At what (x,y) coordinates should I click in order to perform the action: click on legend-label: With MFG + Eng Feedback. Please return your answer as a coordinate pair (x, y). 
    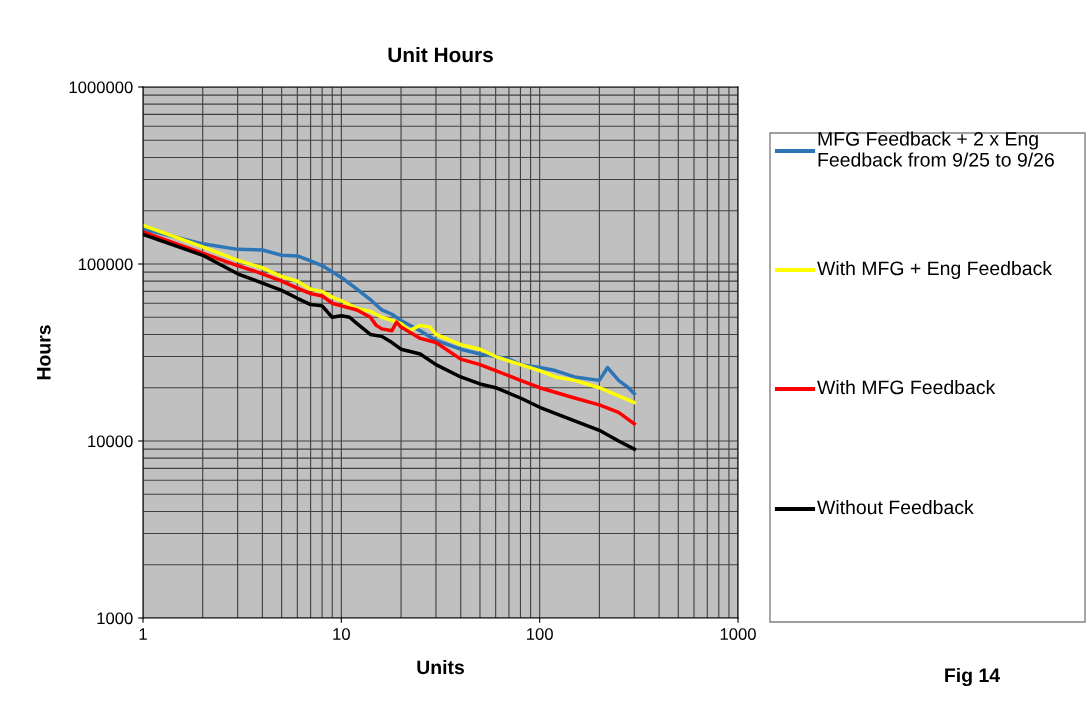
    Looking at the image, I should click on (935, 270).